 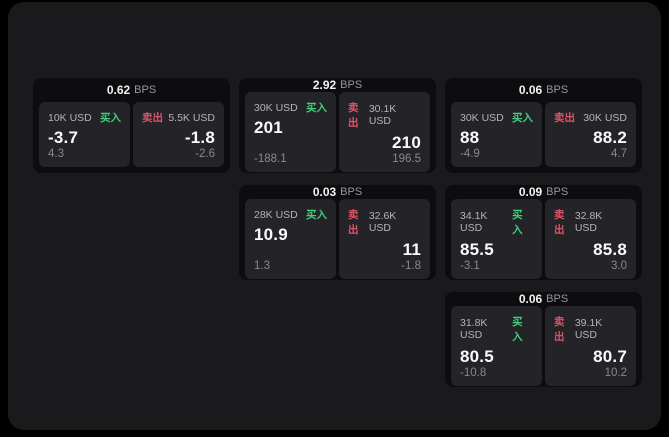 What do you see at coordinates (271, 234) in the screenshot?
I see `buy-price: 10.9` at bounding box center [271, 234].